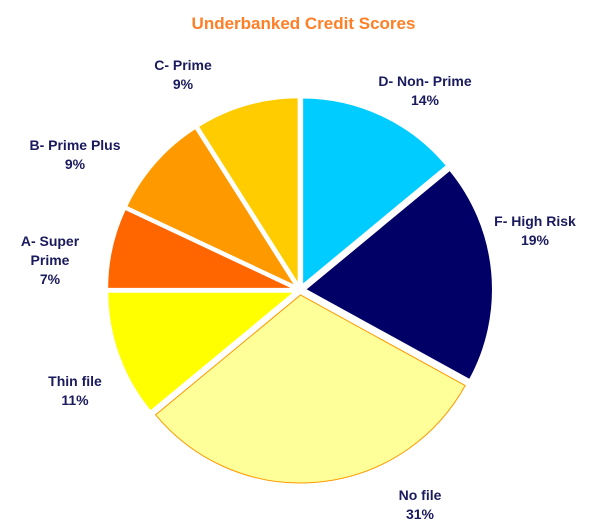 The width and height of the screenshot is (607, 525). What do you see at coordinates (75, 381) in the screenshot?
I see `slice-name: Thin file` at bounding box center [75, 381].